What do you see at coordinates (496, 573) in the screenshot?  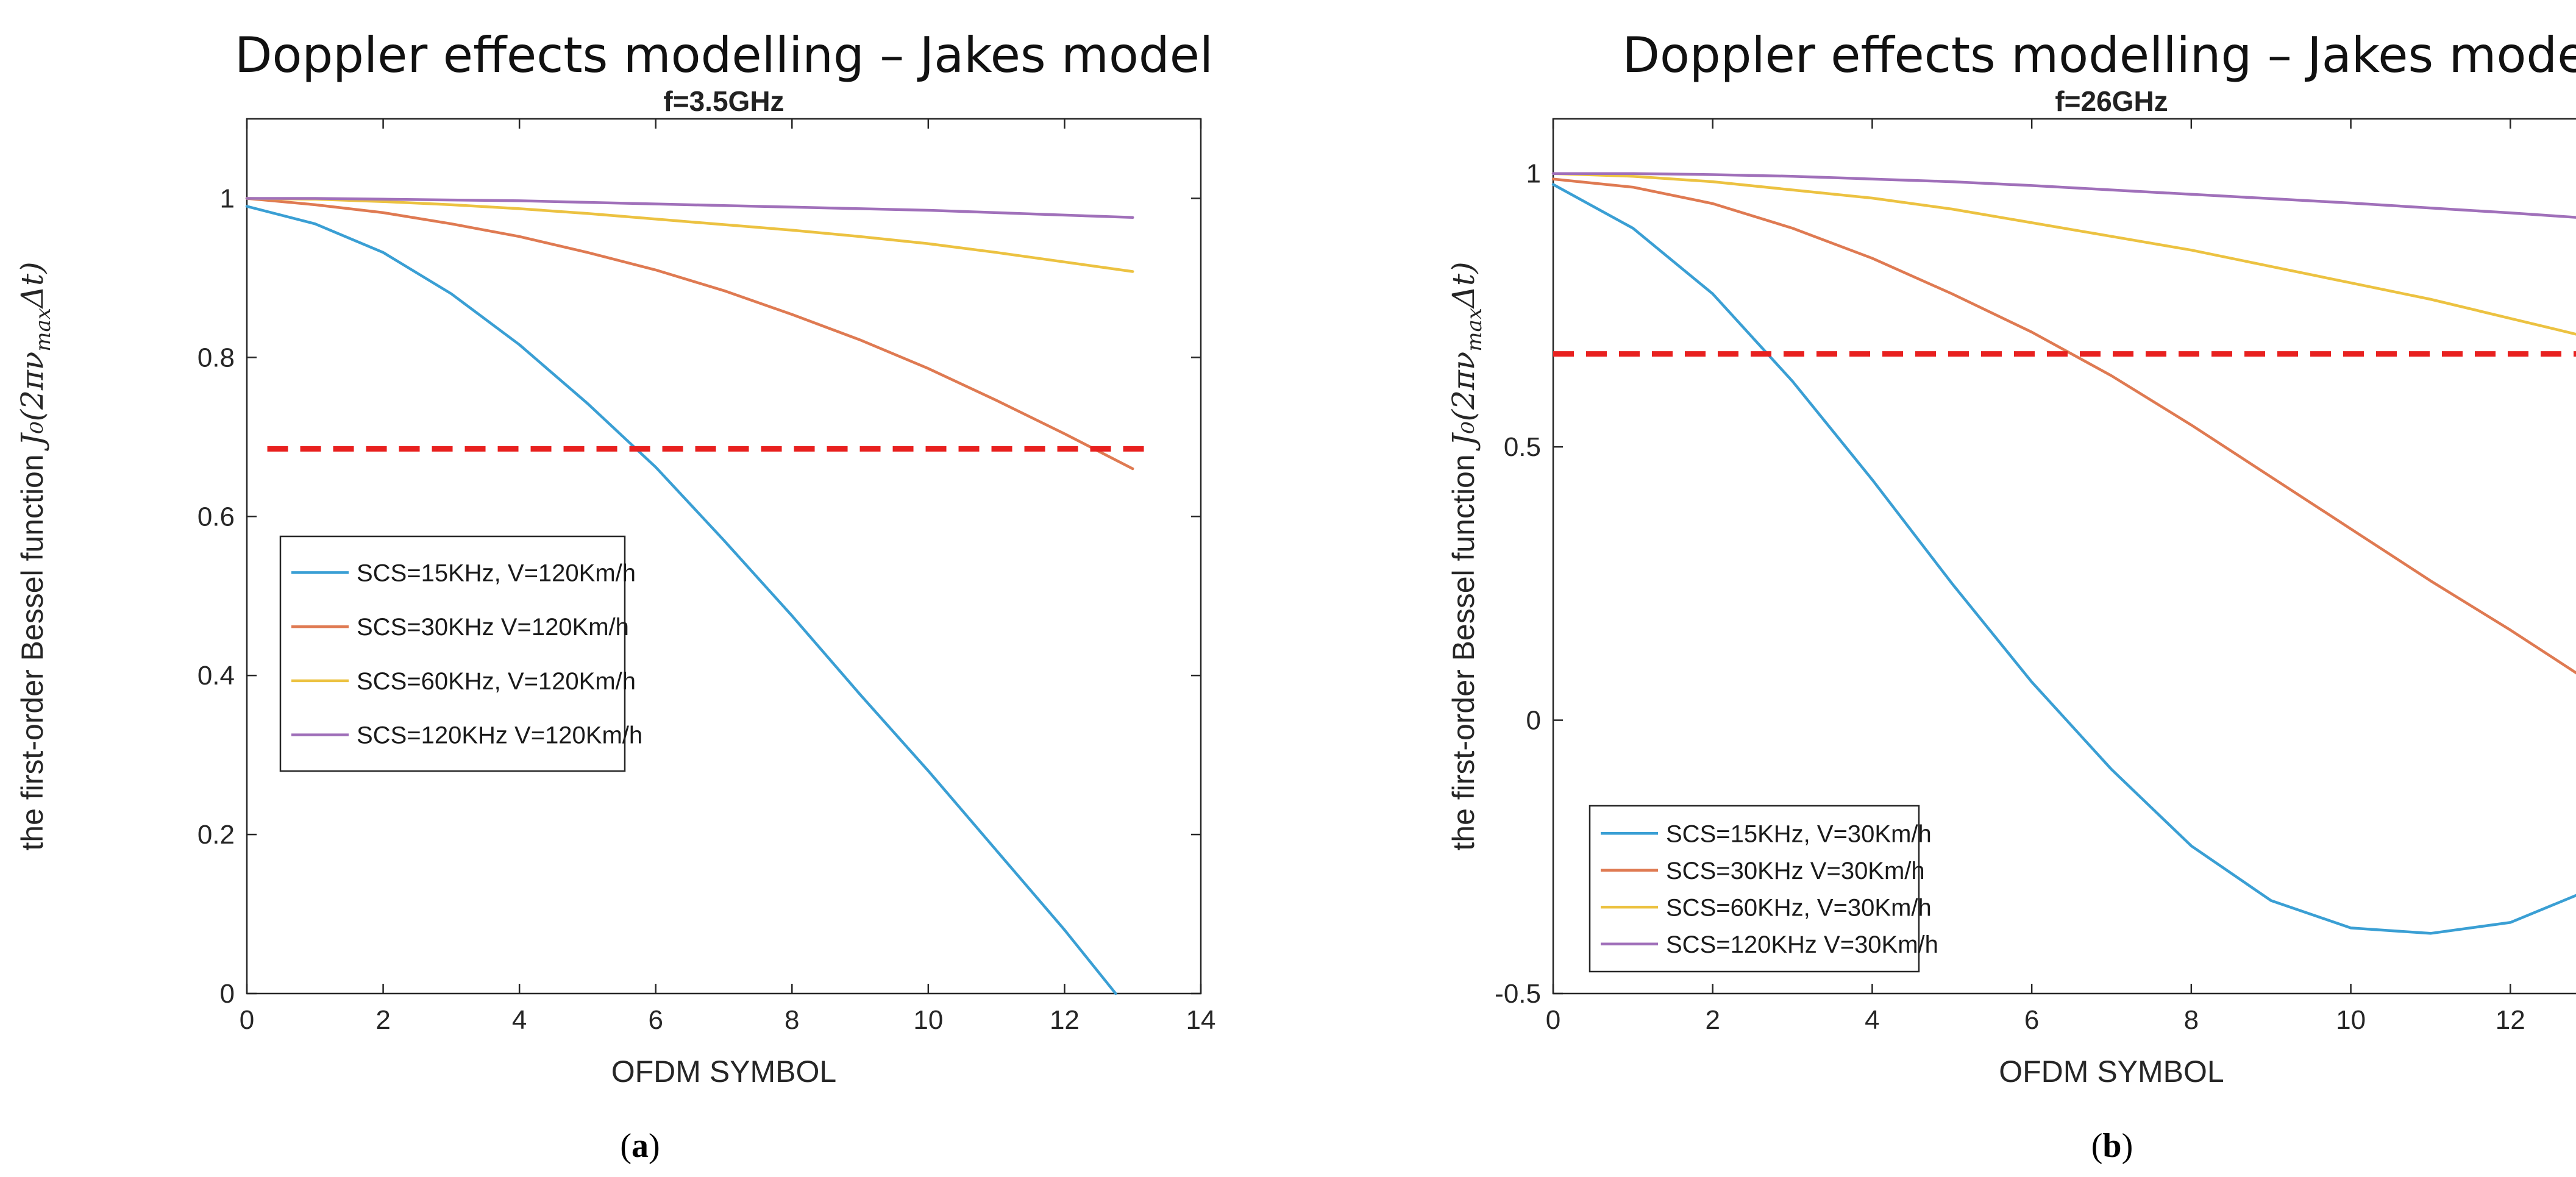 I see `legend-label-1: SCS=15KHz, V=120Km/h` at bounding box center [496, 573].